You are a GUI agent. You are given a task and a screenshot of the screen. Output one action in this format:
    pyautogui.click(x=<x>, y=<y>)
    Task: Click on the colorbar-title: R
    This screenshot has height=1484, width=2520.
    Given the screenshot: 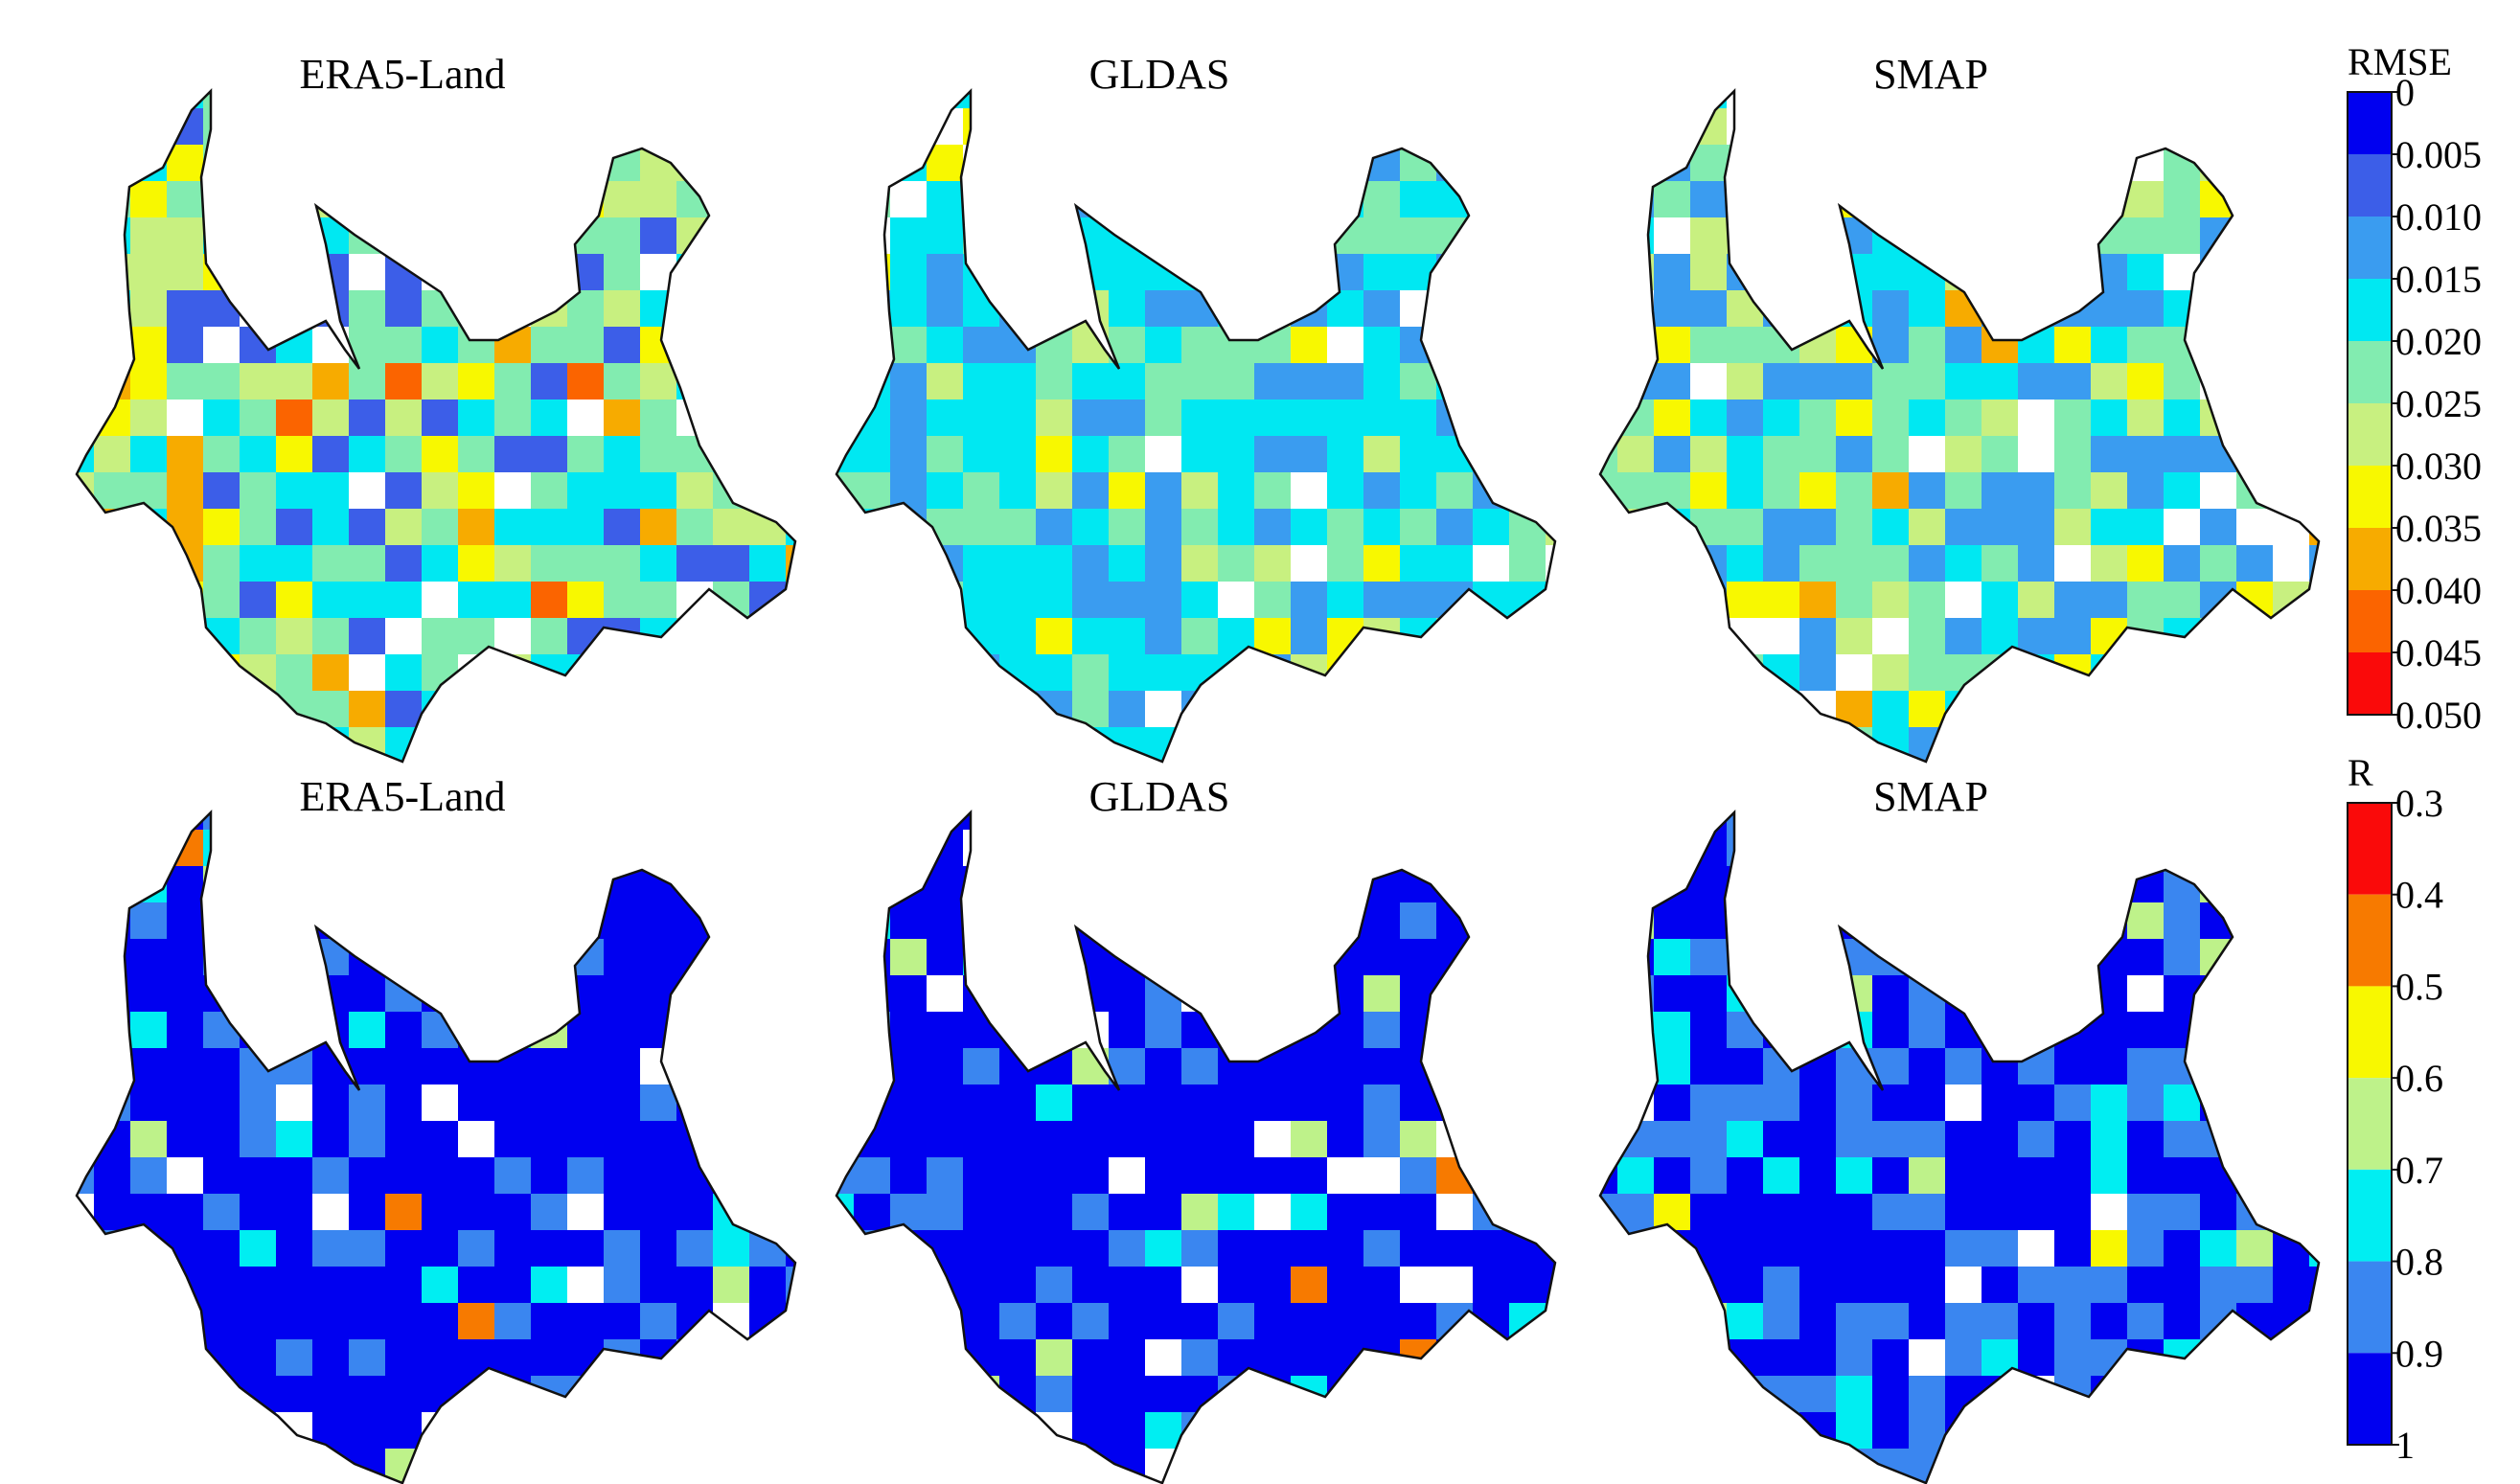 What is the action you would take?
    pyautogui.click(x=2361, y=772)
    